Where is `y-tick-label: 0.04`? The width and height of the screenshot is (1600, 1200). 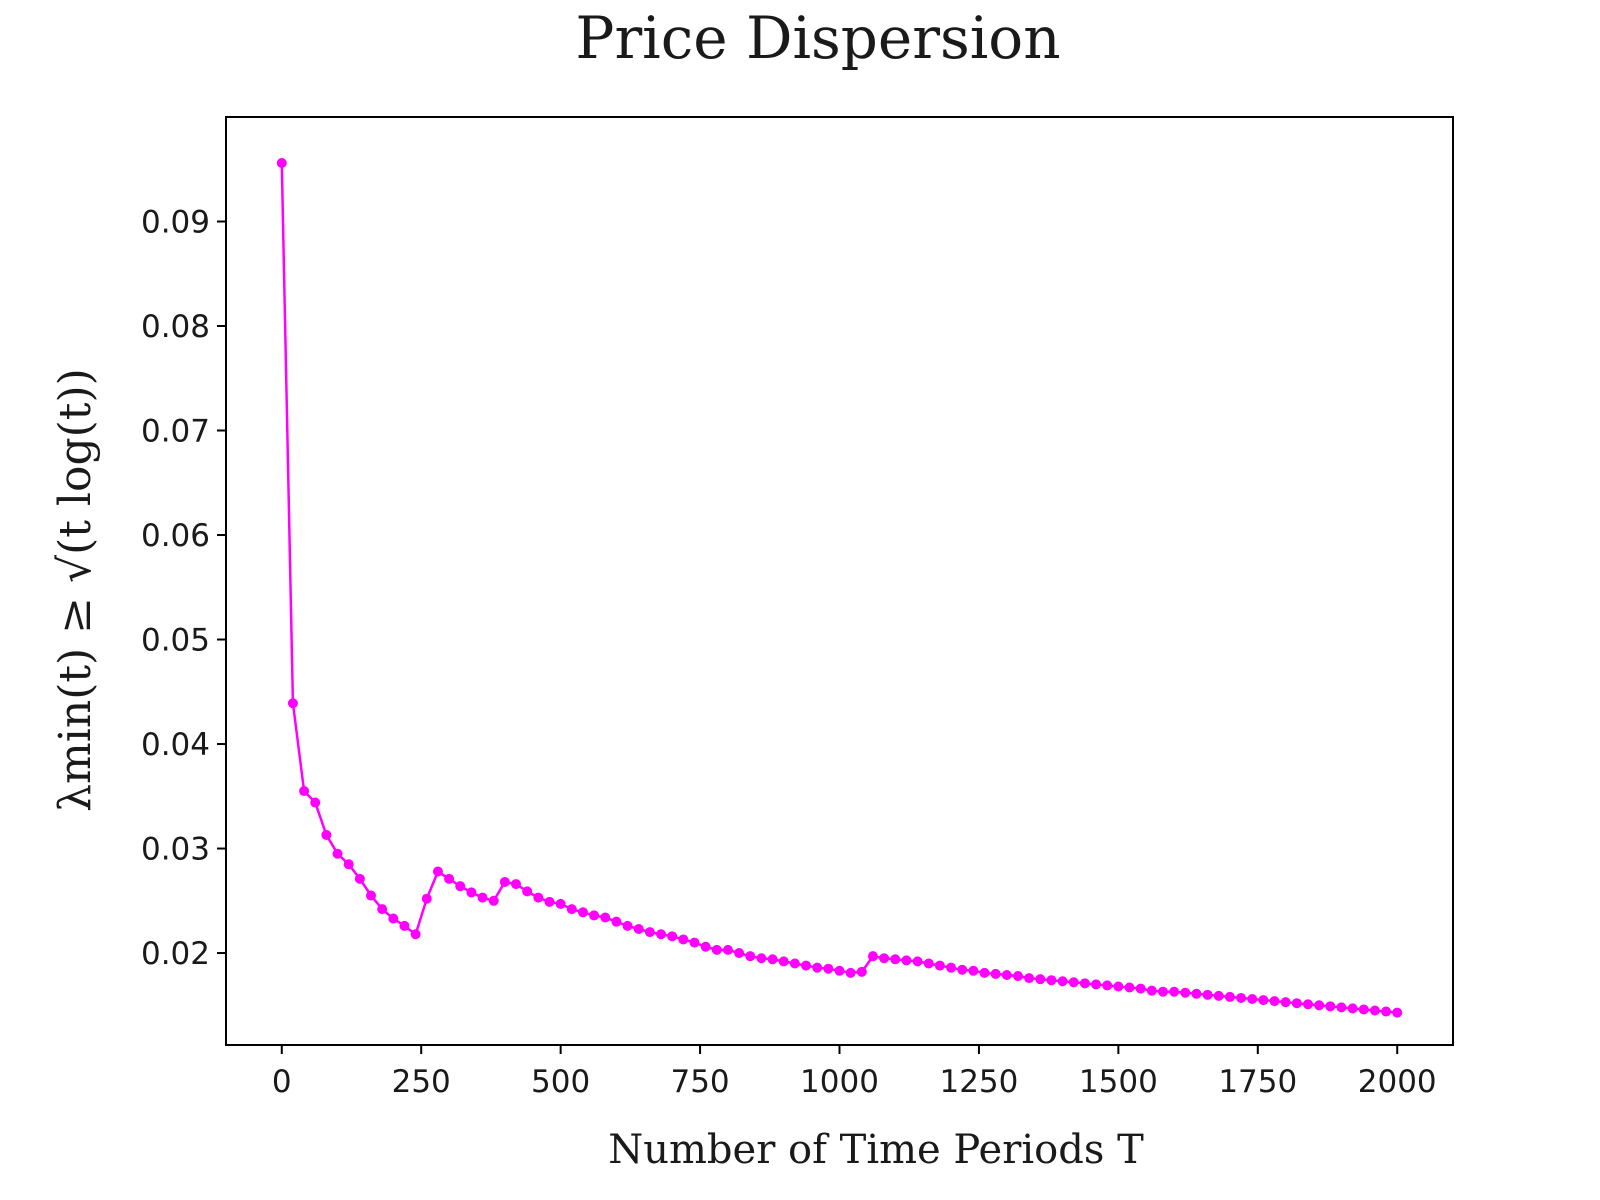
y-tick-label: 0.04 is located at coordinates (175, 745).